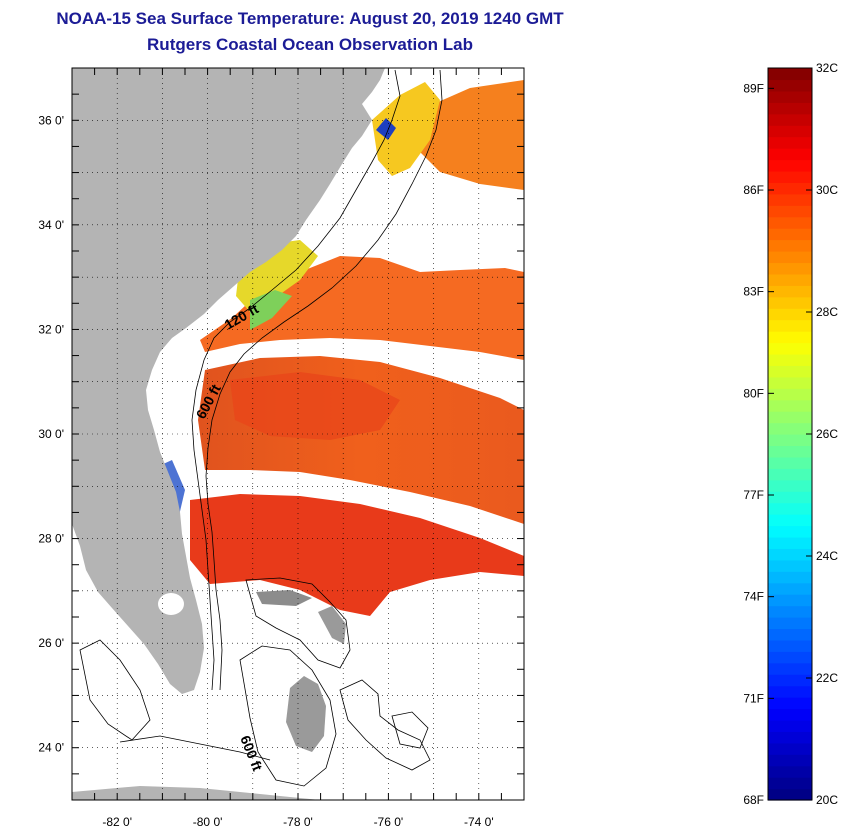 The height and width of the screenshot is (832, 849). Describe the element at coordinates (753, 292) in the screenshot. I see `fahrenheit-label: 83F` at that location.